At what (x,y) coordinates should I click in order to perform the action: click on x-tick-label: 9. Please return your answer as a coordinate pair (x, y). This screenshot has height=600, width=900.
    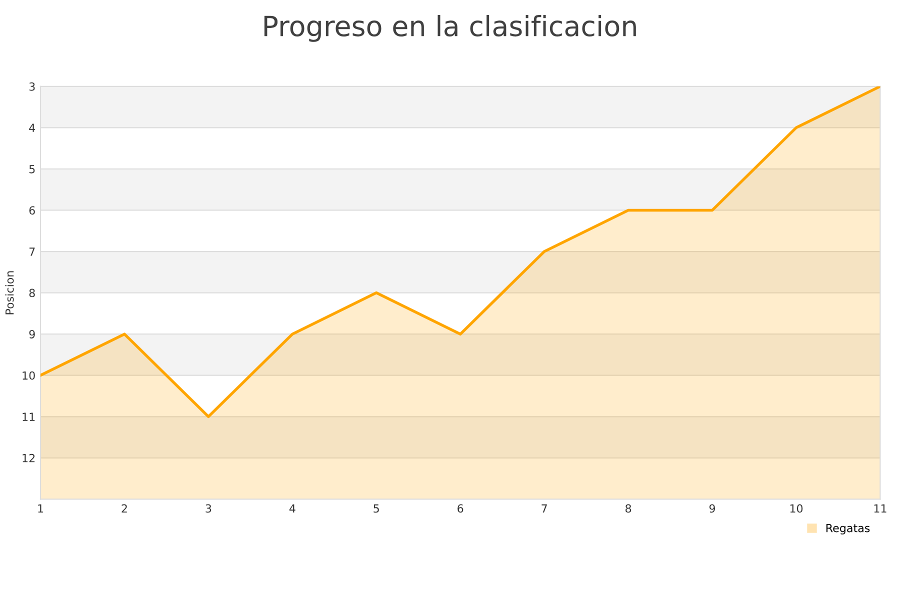
    Looking at the image, I should click on (712, 508).